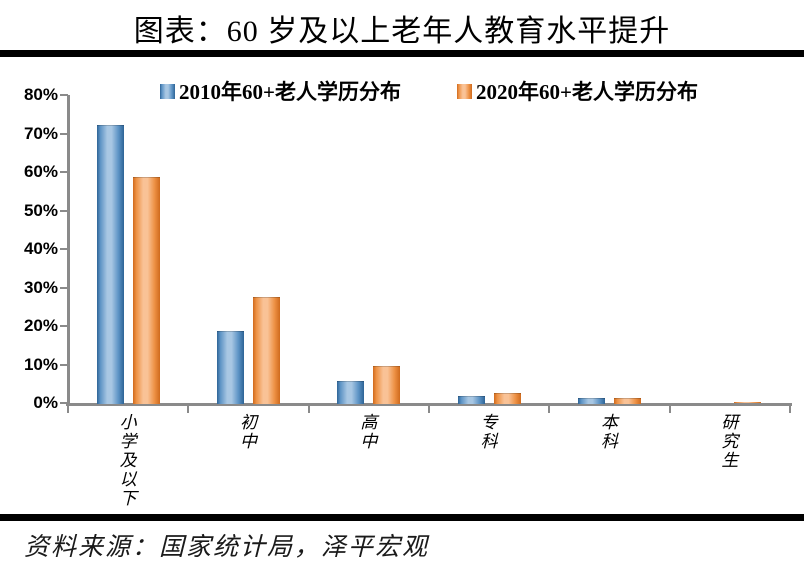 The image size is (804, 574). I want to click on x-category-label-高中: 高 中, so click(369, 432).